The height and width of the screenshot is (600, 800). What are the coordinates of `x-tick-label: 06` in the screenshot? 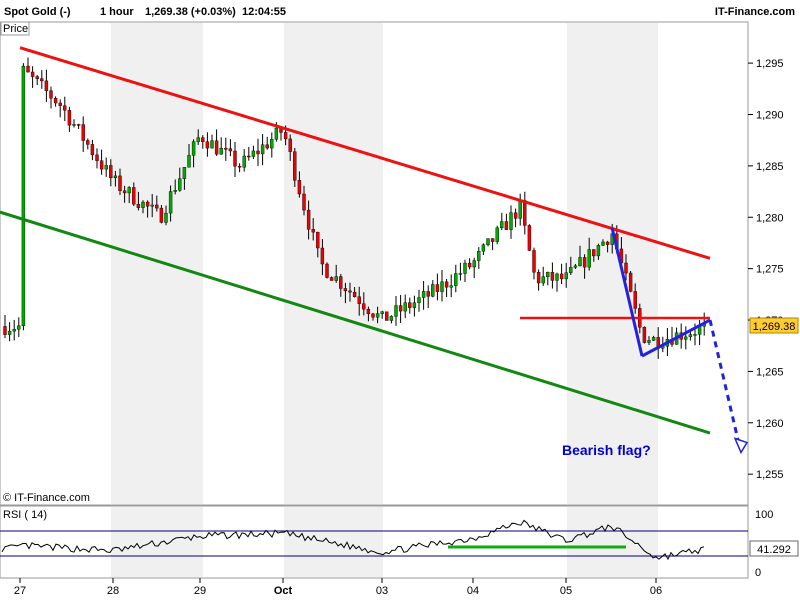 It's located at (656, 591).